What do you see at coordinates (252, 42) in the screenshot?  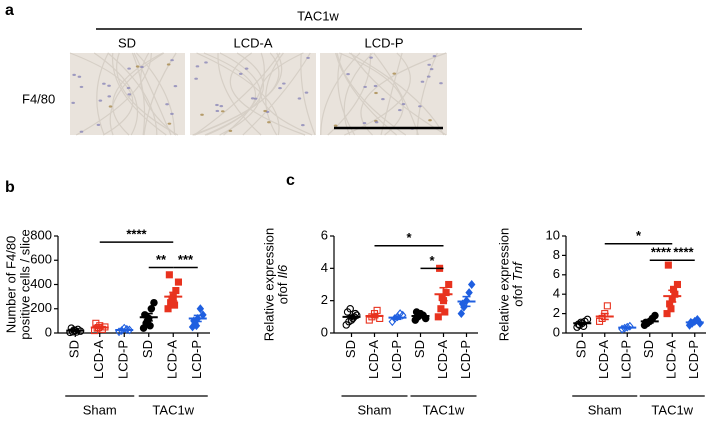 I see `column-label: LCD-A` at bounding box center [252, 42].